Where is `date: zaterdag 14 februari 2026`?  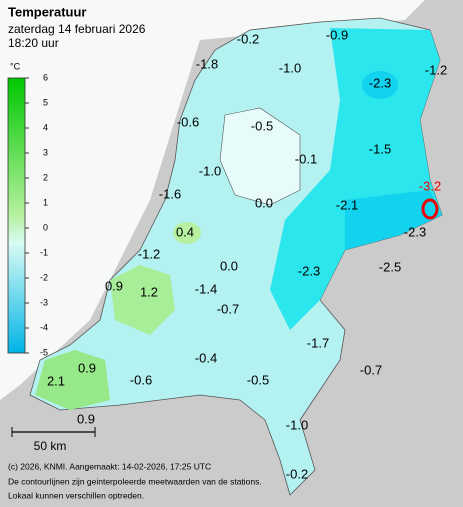 date: zaterdag 14 februari 2026 is located at coordinates (77, 29).